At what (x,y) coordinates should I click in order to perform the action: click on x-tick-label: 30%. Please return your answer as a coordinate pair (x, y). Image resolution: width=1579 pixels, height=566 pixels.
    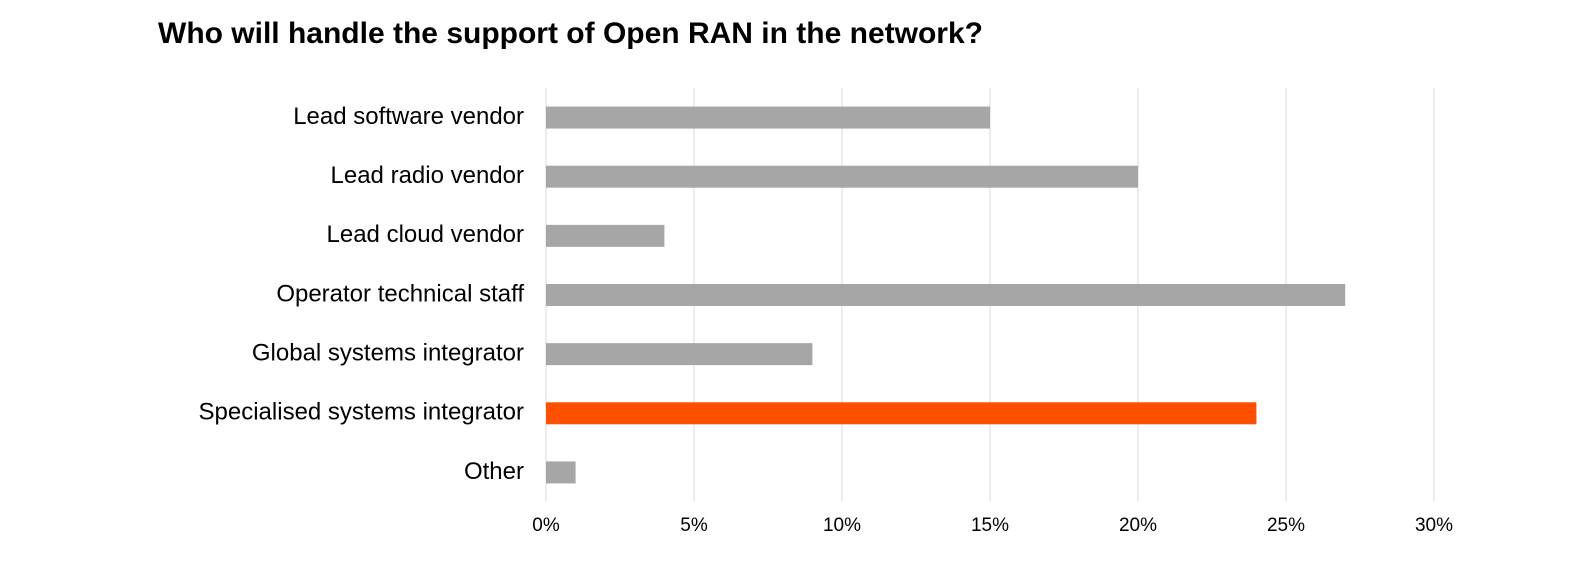
    Looking at the image, I should click on (1434, 525).